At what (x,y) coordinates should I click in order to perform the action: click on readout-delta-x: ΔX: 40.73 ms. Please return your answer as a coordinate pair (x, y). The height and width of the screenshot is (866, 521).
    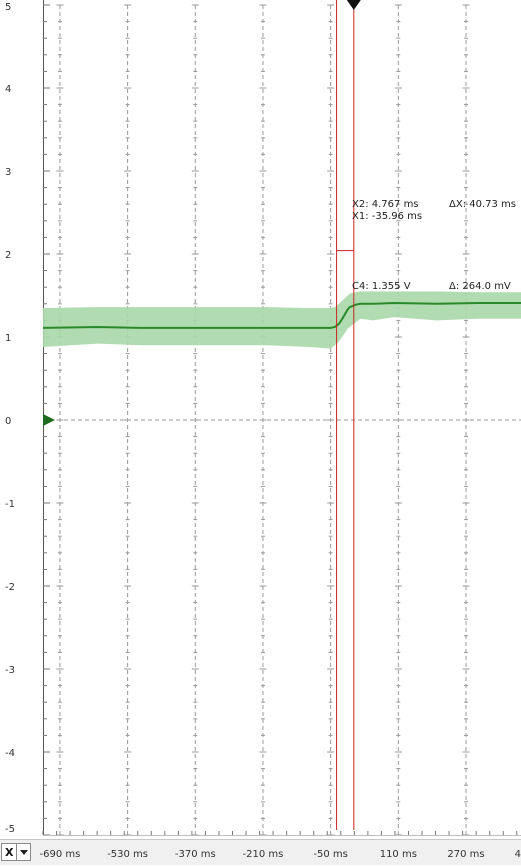
    Looking at the image, I should click on (482, 204).